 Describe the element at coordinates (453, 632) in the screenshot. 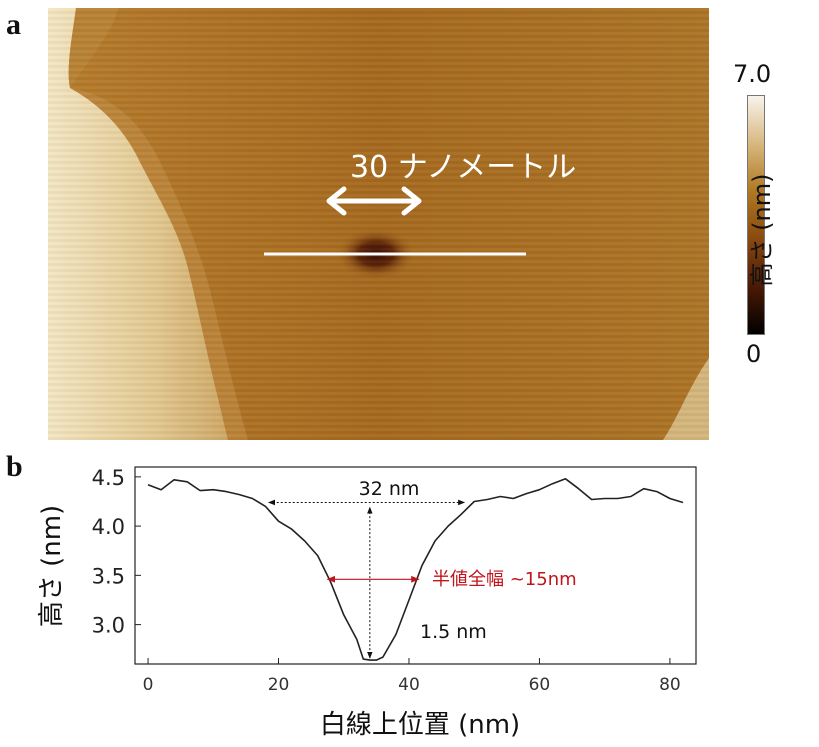

I see `depth-annotation: 1.5 nm` at that location.